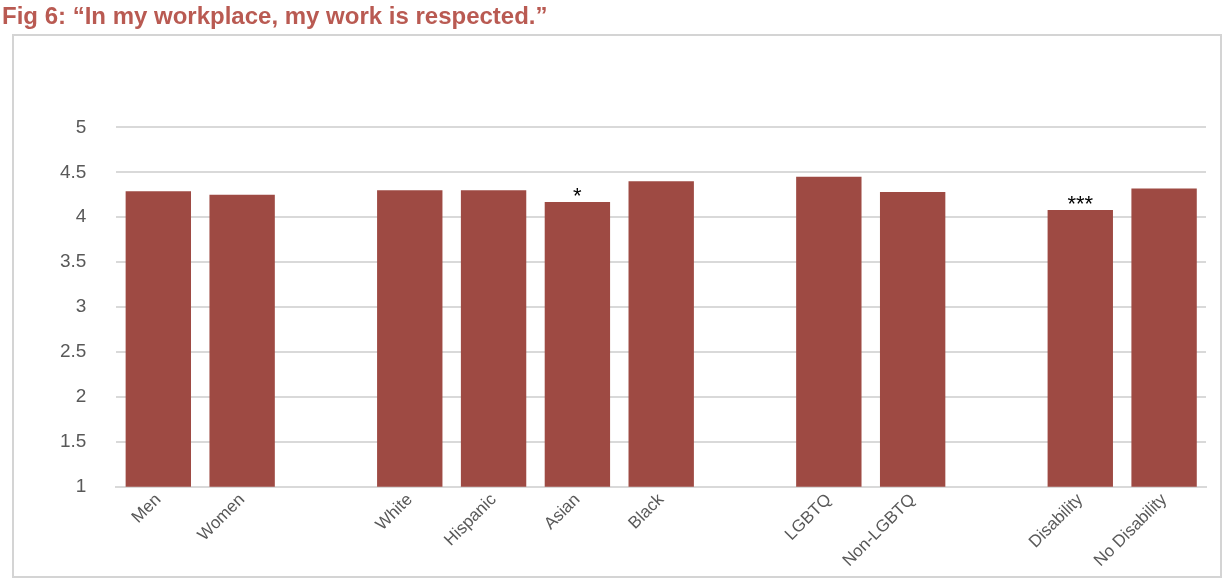  Describe the element at coordinates (275, 16) in the screenshot. I see `chart-title: Fig 6: “In my workplace, my work is respected.”` at that location.